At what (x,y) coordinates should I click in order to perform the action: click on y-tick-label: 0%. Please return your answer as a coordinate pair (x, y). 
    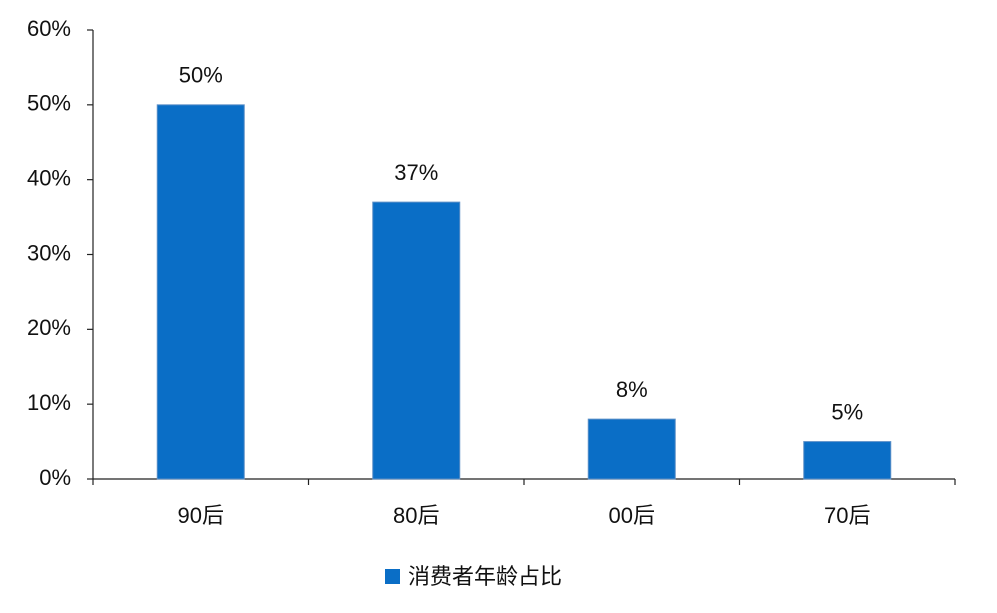
    Looking at the image, I should click on (55, 477).